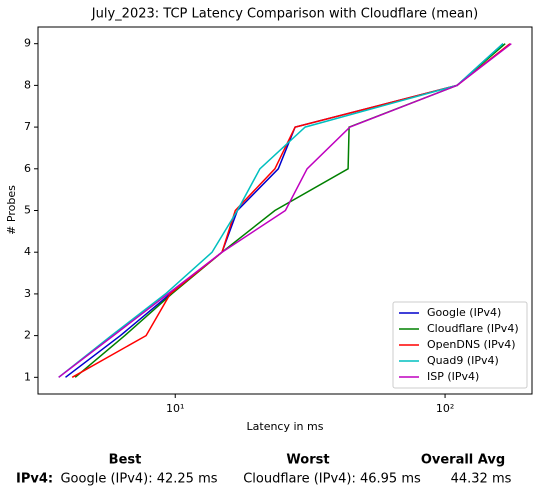 The height and width of the screenshot is (496, 541). What do you see at coordinates (11, 210) in the screenshot?
I see `y-axis-label: # Probes` at bounding box center [11, 210].